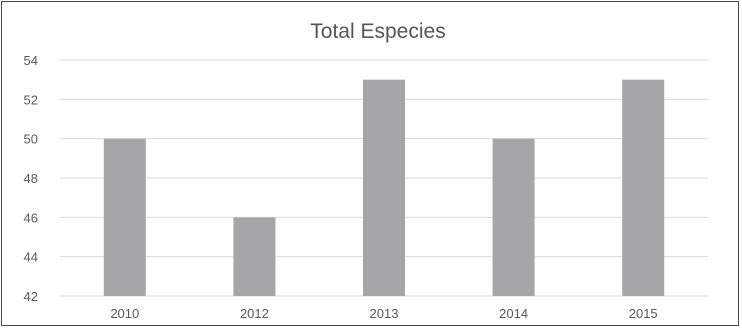  I want to click on bar-2014, so click(513, 217).